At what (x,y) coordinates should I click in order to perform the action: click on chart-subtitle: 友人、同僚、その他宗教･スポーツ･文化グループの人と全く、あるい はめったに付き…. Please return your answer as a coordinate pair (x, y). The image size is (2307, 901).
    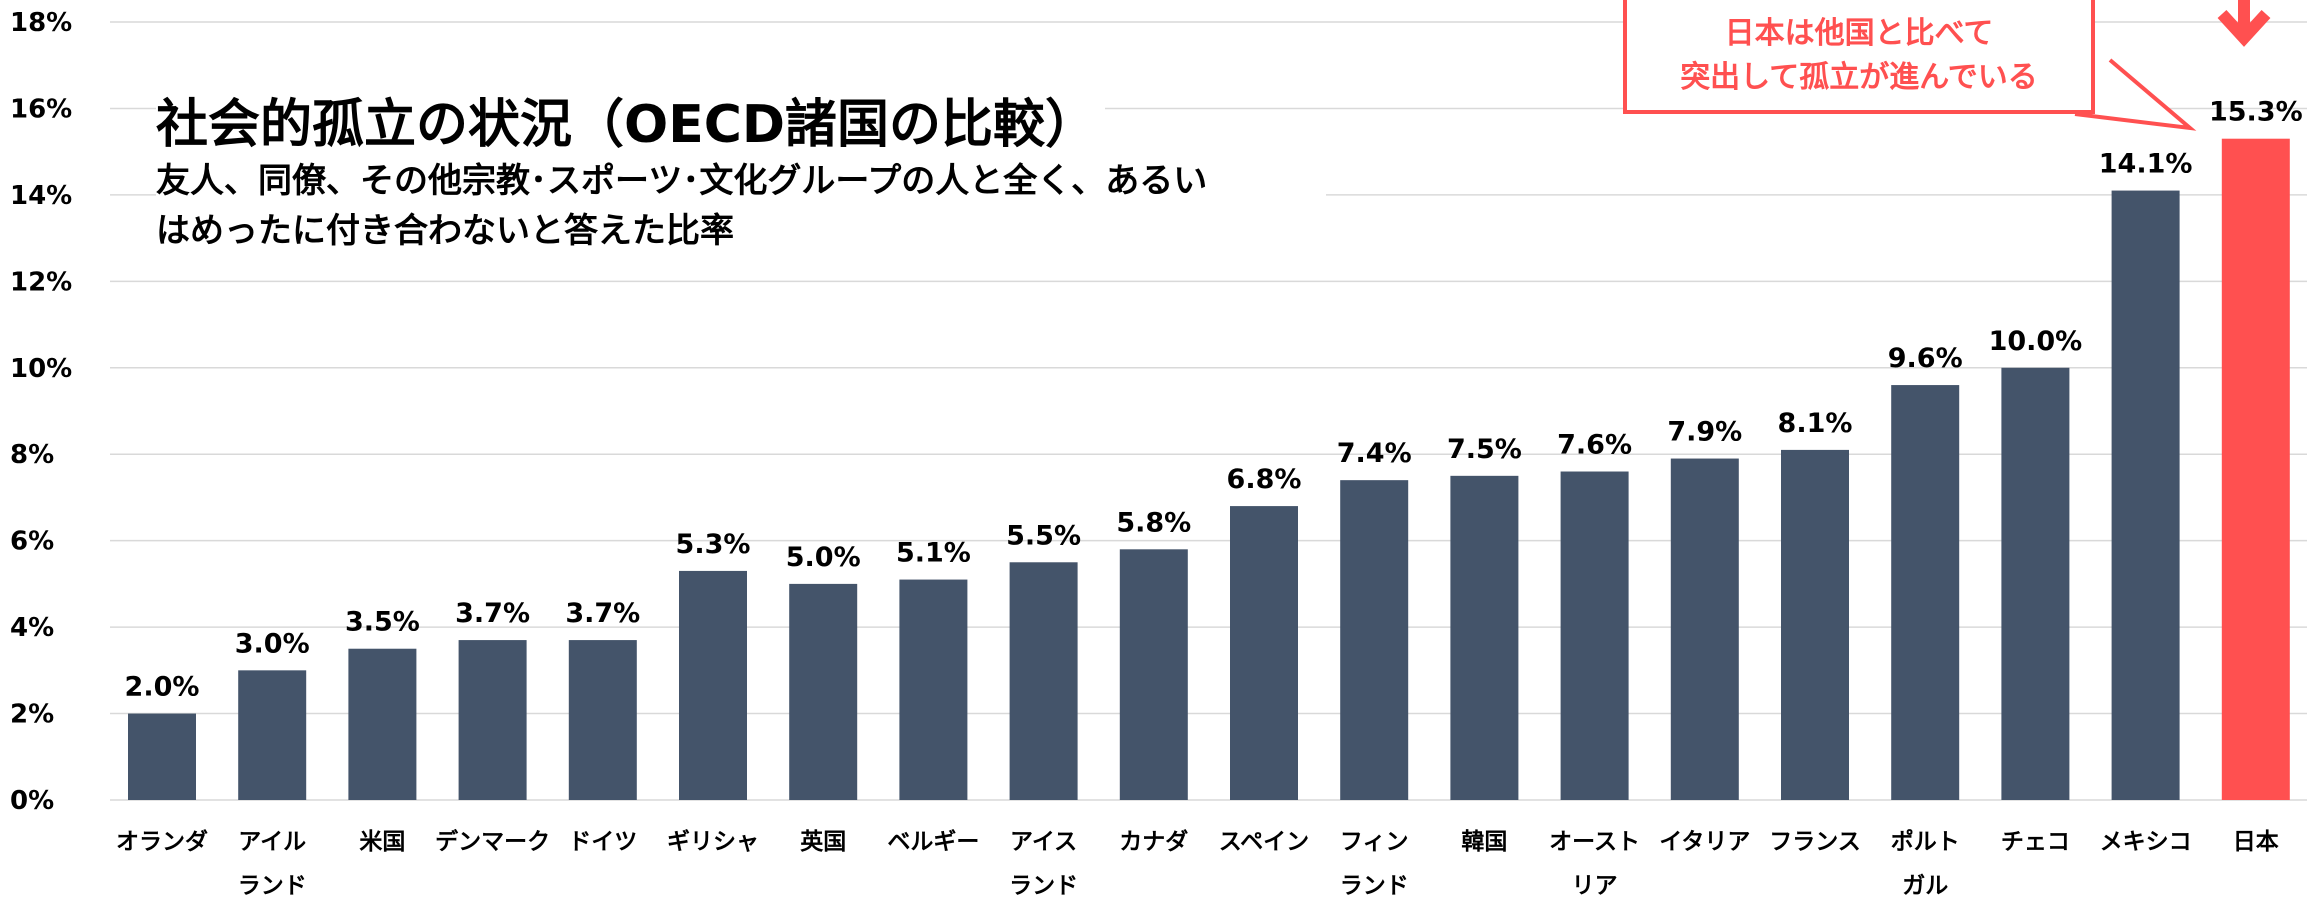
    Looking at the image, I should click on (741, 206).